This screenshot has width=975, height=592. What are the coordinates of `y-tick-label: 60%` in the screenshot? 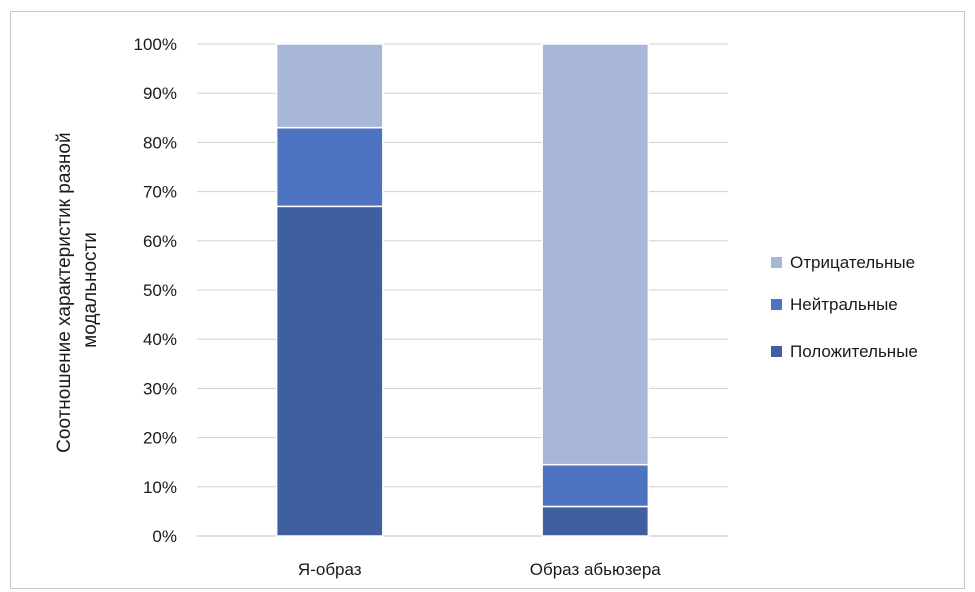 It's located at (160, 241).